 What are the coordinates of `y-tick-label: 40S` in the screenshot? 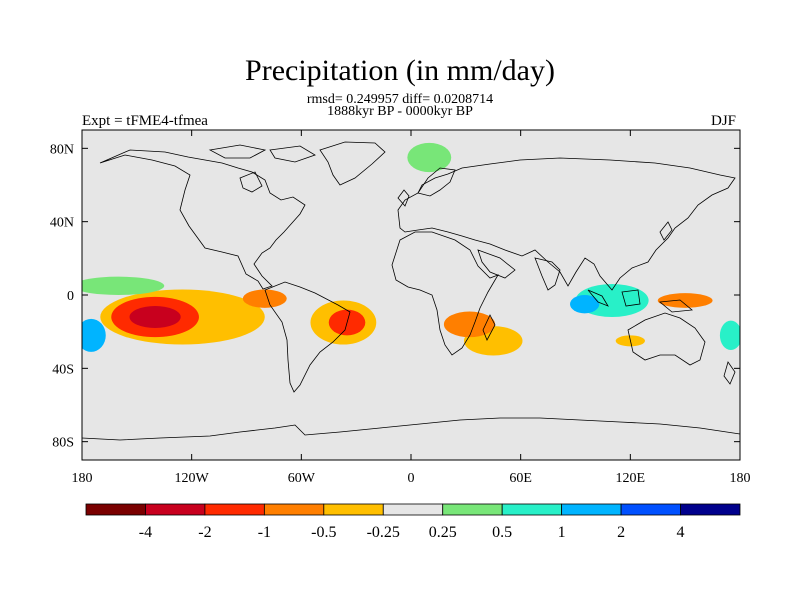 It's located at (63, 369).